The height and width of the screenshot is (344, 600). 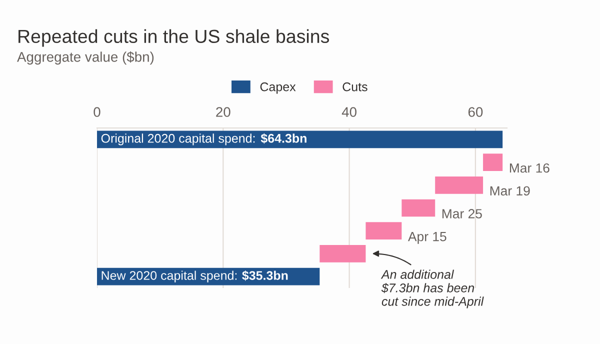 I want to click on legend-label: Capex, so click(x=278, y=88).